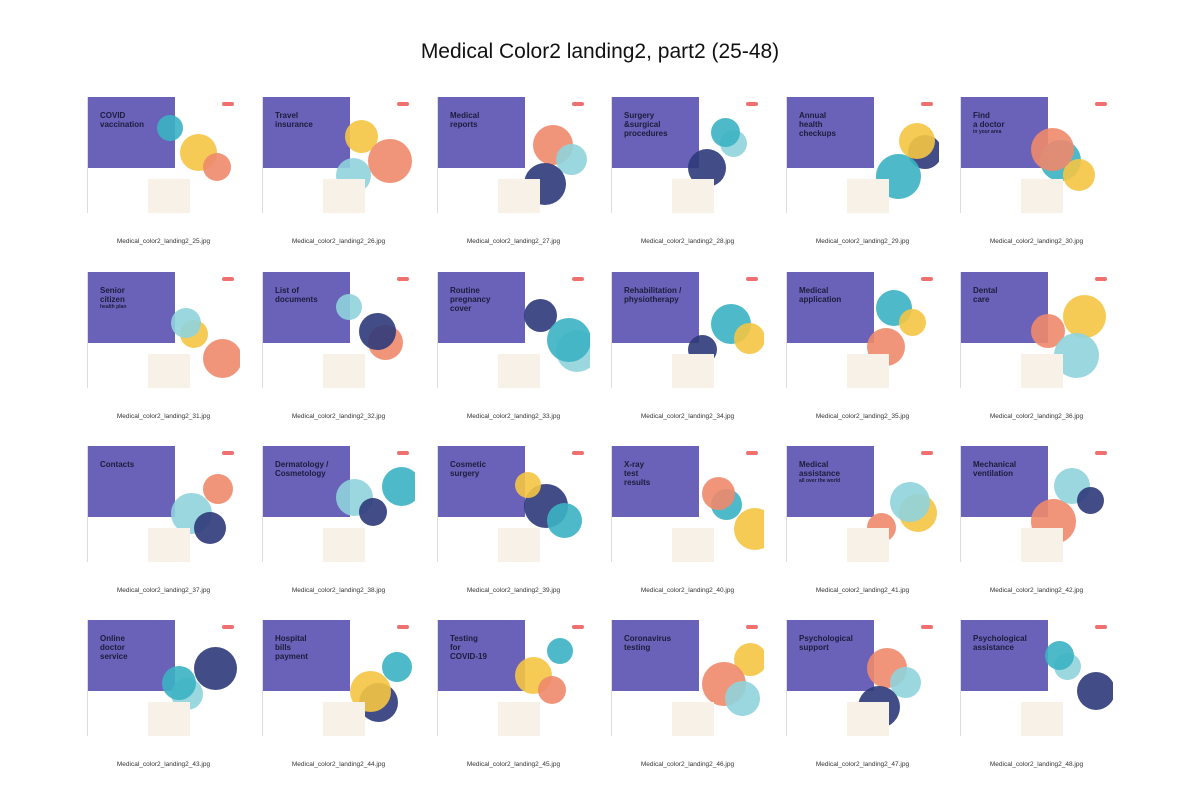 Image resolution: width=1200 pixels, height=800 pixels. Describe the element at coordinates (112, 290) in the screenshot. I see `heading-line: Senior` at that location.